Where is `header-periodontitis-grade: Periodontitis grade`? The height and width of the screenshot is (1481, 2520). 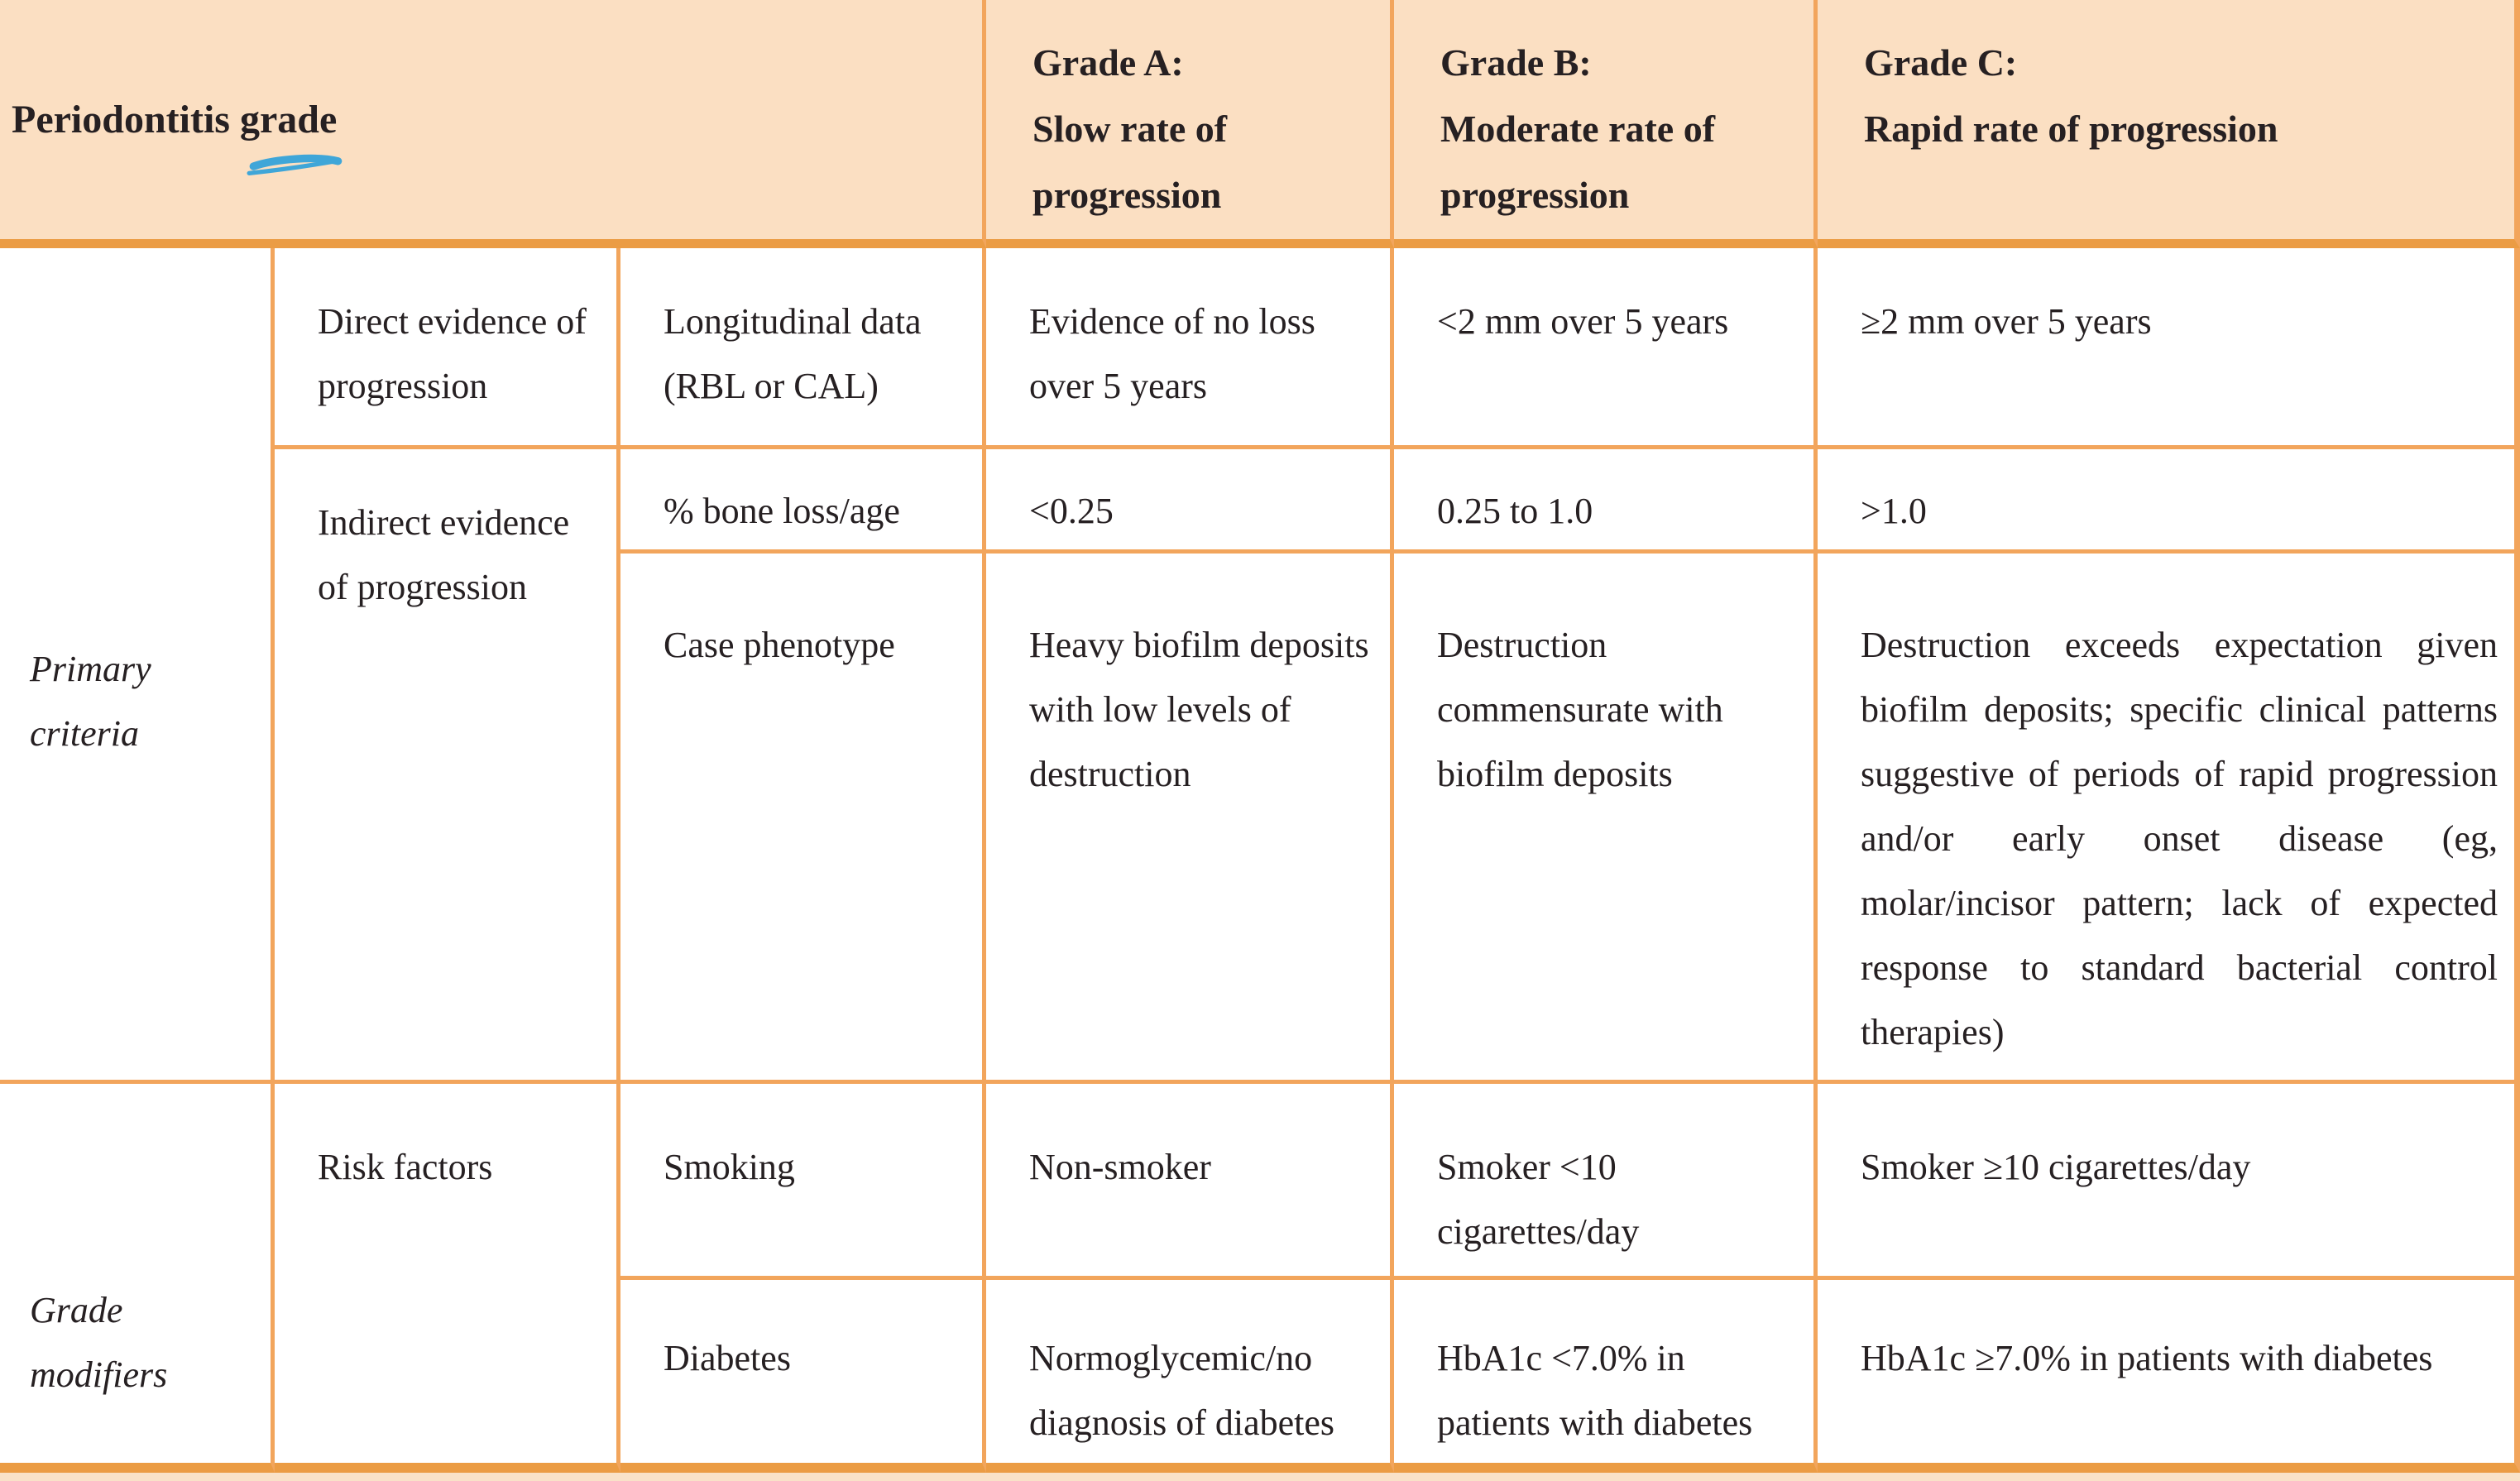
header-periodontitis-grade: Periodontitis grade is located at coordinates (493, 124).